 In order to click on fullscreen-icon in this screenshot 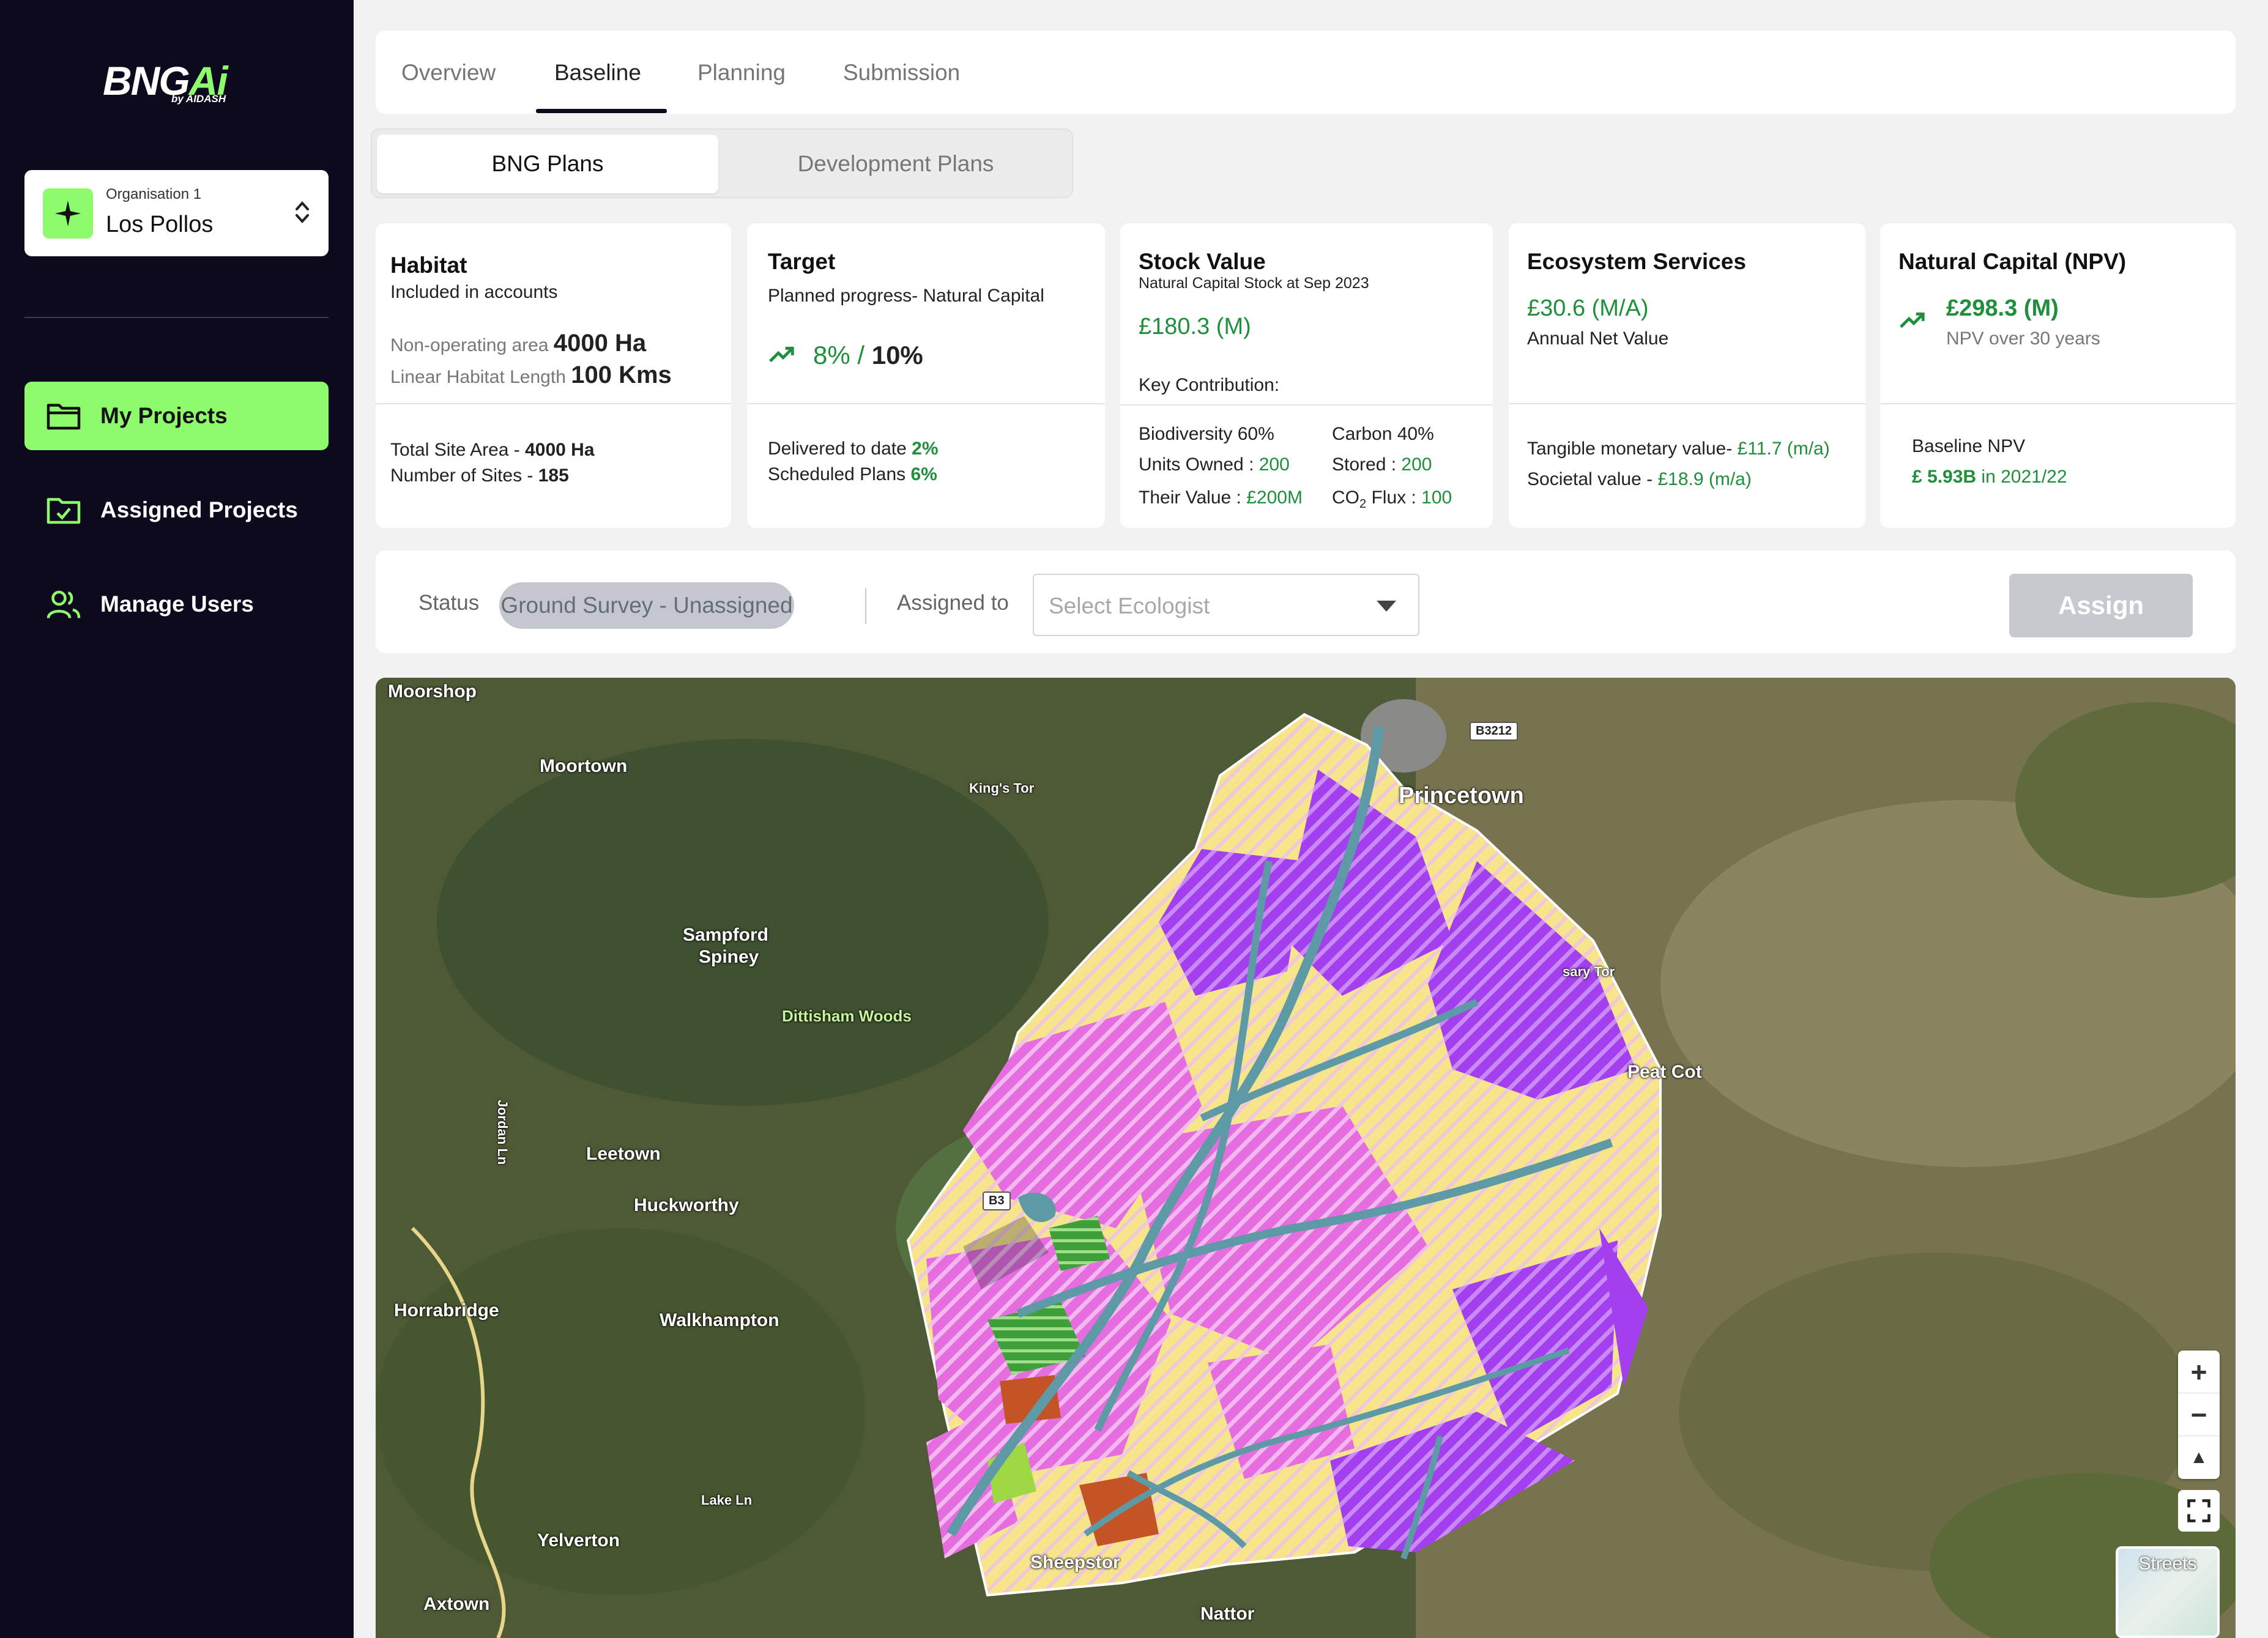, I will do `click(2198, 1510)`.